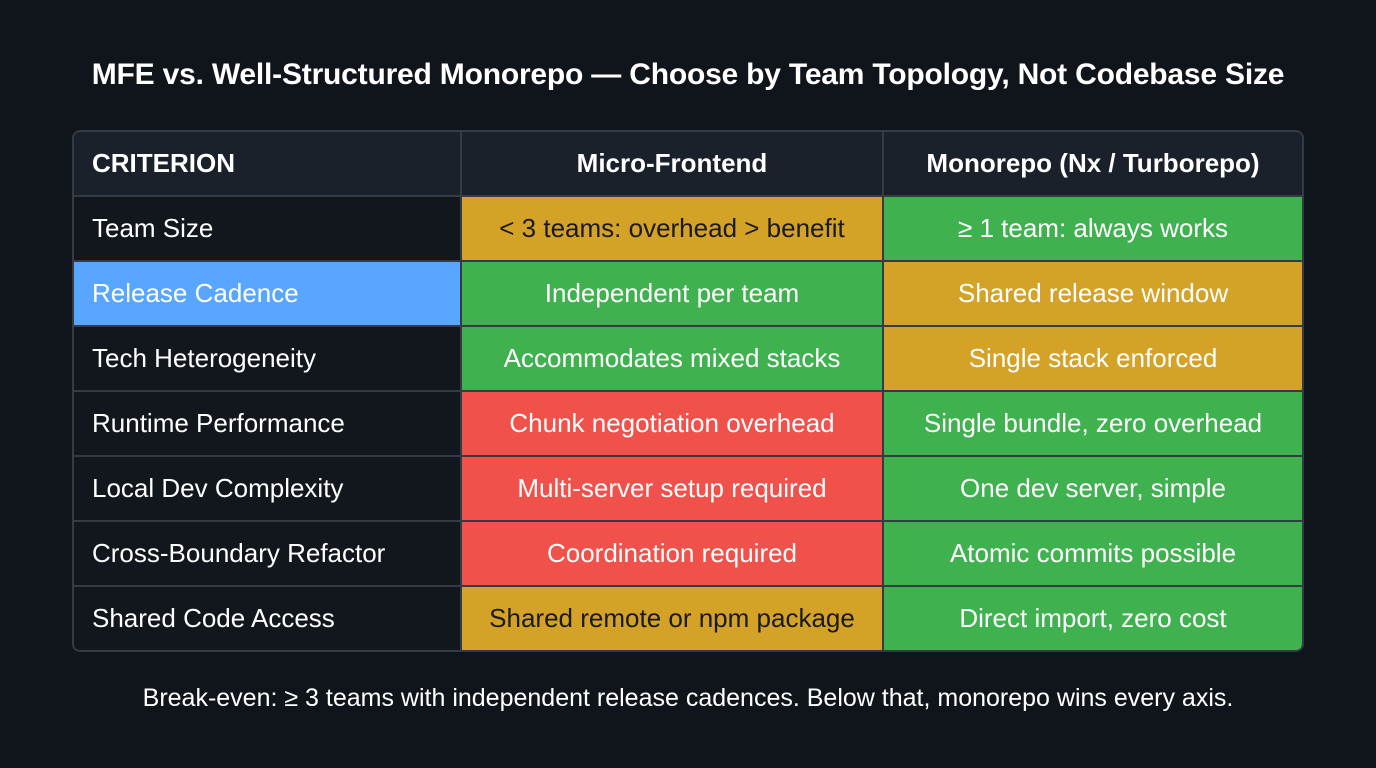 The height and width of the screenshot is (768, 1376). What do you see at coordinates (1093, 618) in the screenshot?
I see `mono-shared-code-access: Direct import, zero cost` at bounding box center [1093, 618].